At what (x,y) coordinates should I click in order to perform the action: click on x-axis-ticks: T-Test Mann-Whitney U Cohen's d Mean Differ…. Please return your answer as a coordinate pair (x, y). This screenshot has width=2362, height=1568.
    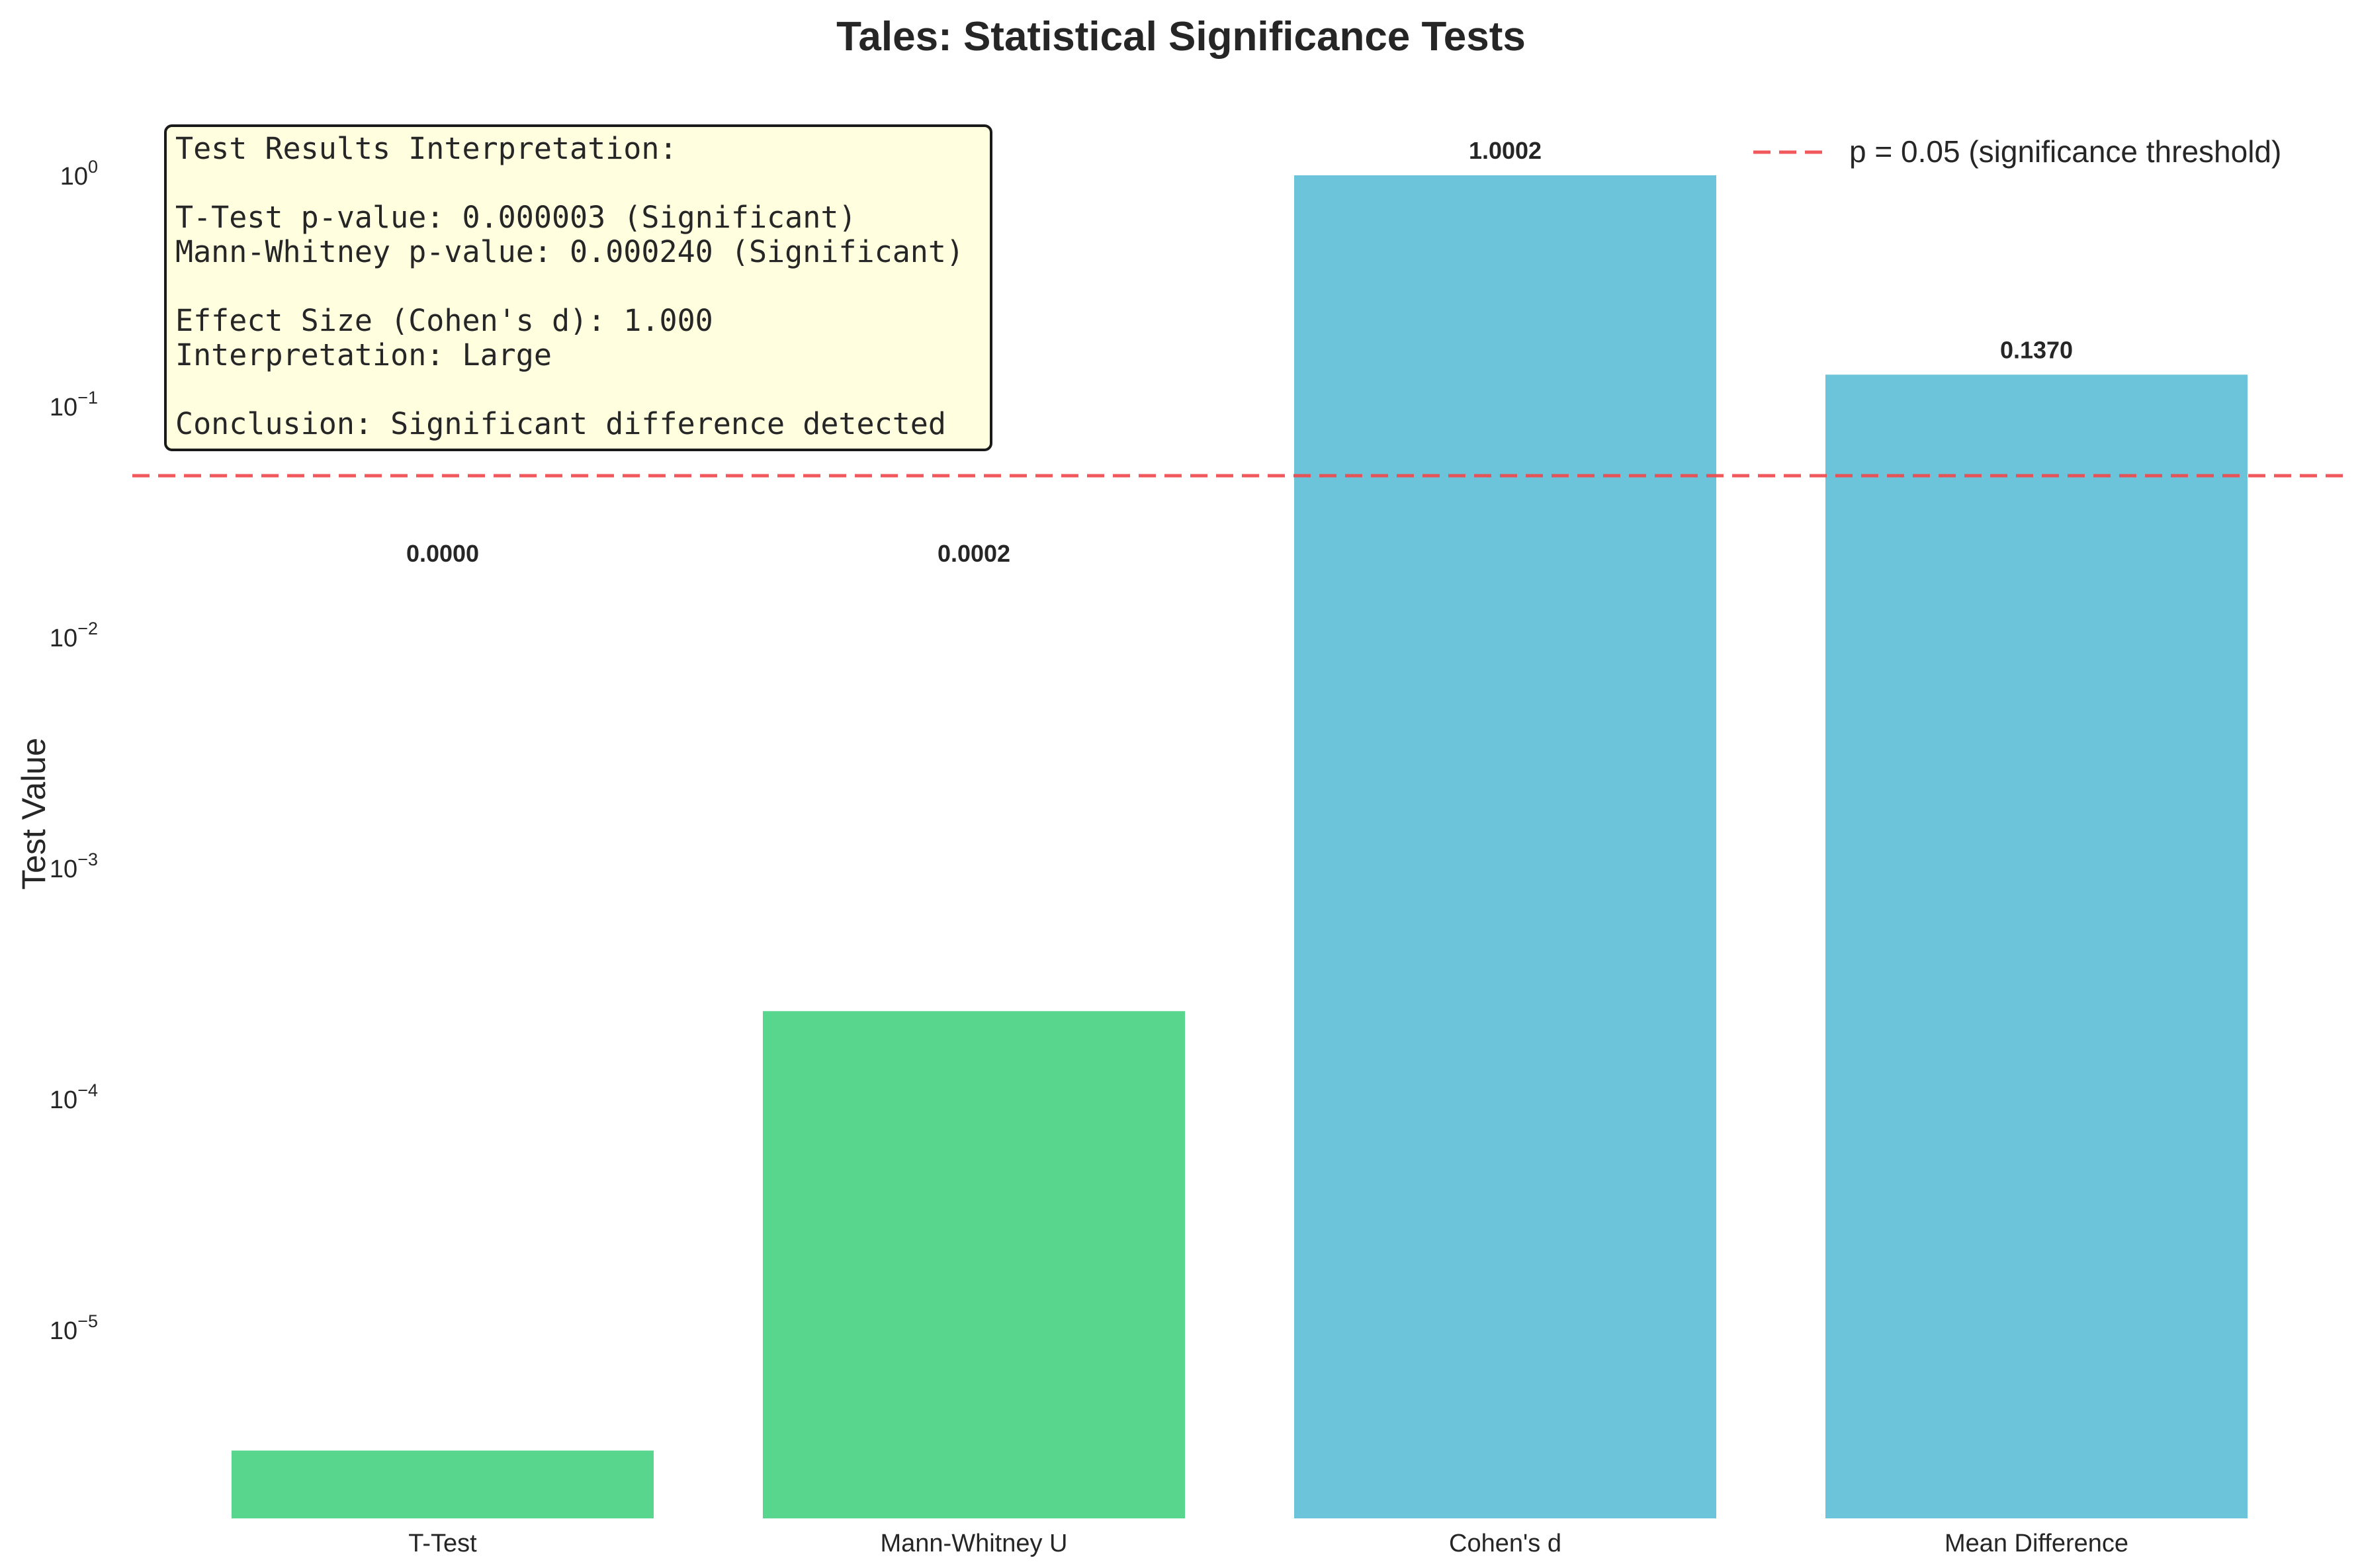
    Looking at the image, I should click on (1268, 1543).